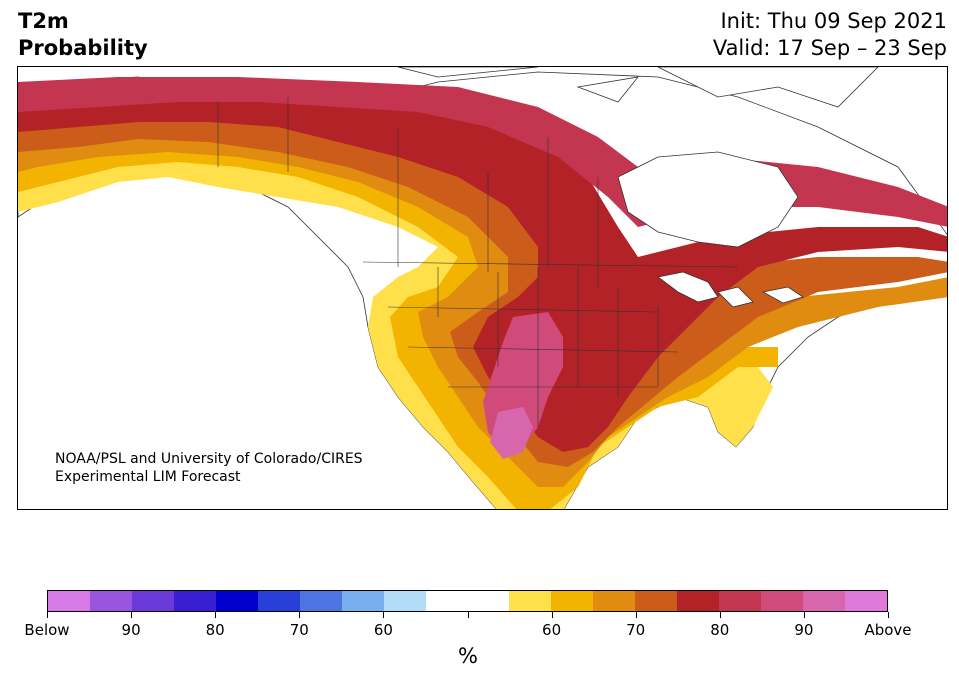  Describe the element at coordinates (47, 630) in the screenshot. I see `color-bar-tick-label: Below` at that location.